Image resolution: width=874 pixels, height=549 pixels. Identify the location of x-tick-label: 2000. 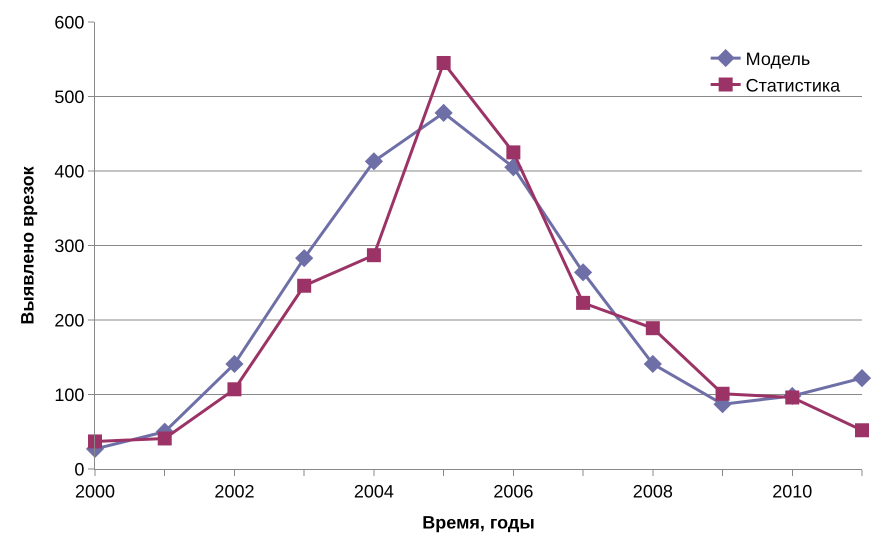
(95, 492).